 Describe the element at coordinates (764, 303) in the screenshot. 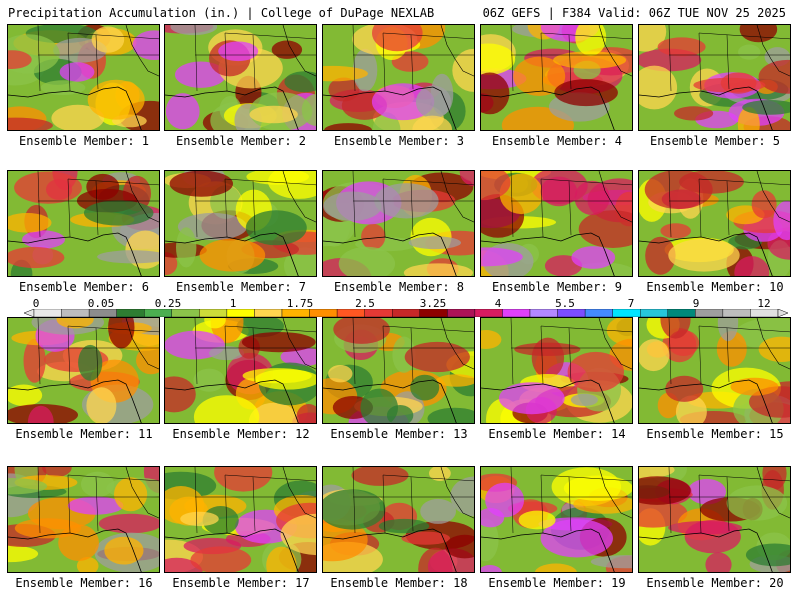

I see `colorbar-tick-label: 12` at that location.